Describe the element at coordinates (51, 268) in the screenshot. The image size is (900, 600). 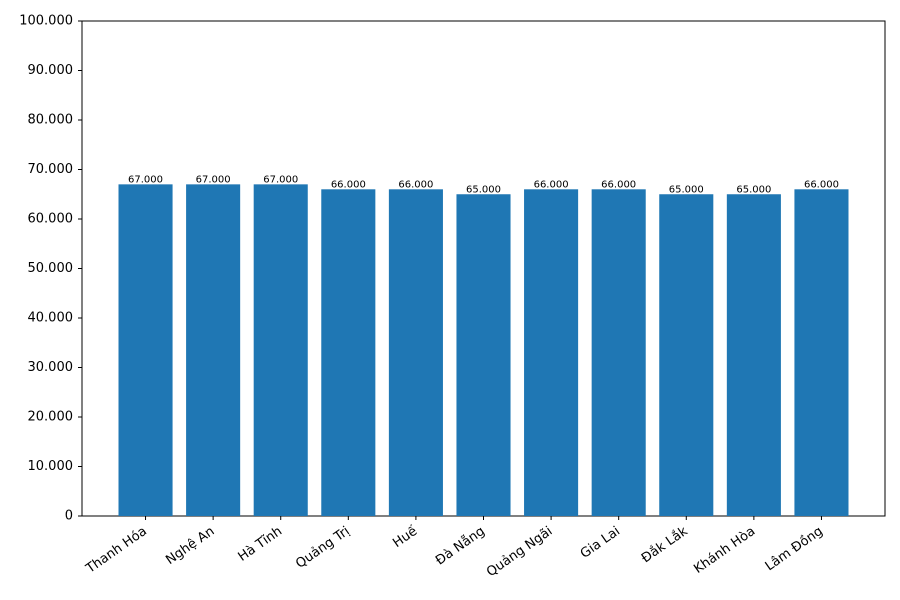
I see `y-tick-label: 50.000` at that location.